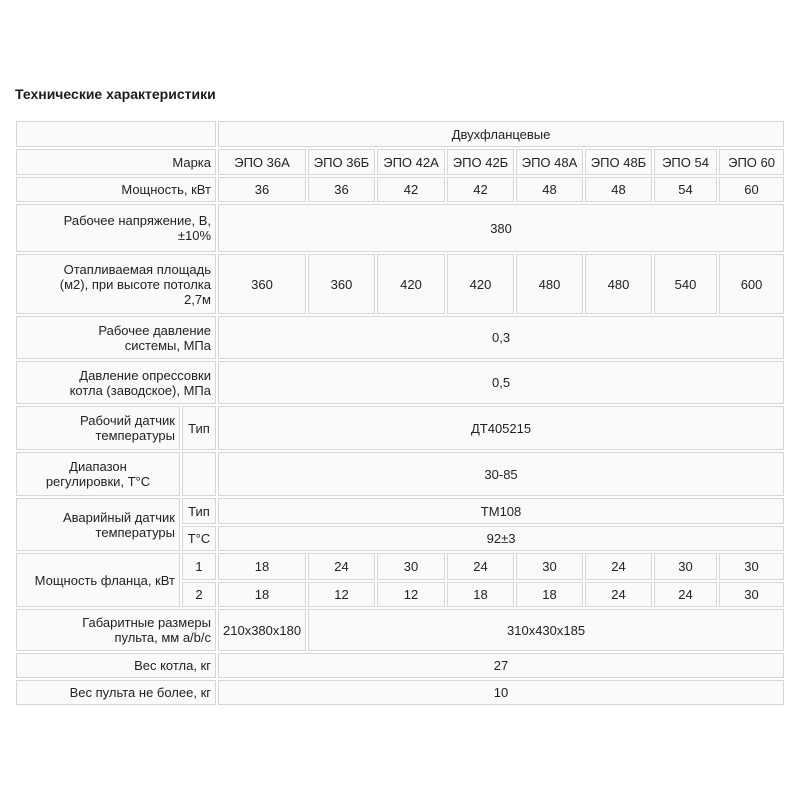  Describe the element at coordinates (752, 162) in the screenshot. I see `model-header-cell: ЭПО 60` at that location.